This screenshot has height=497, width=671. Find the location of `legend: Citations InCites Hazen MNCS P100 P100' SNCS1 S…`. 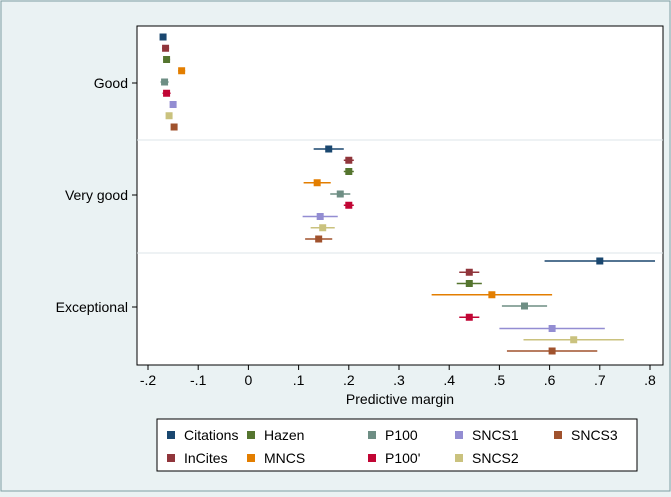

legend: Citations InCites Hazen MNCS P100 P100' SNCS1 S… is located at coordinates (392, 446).